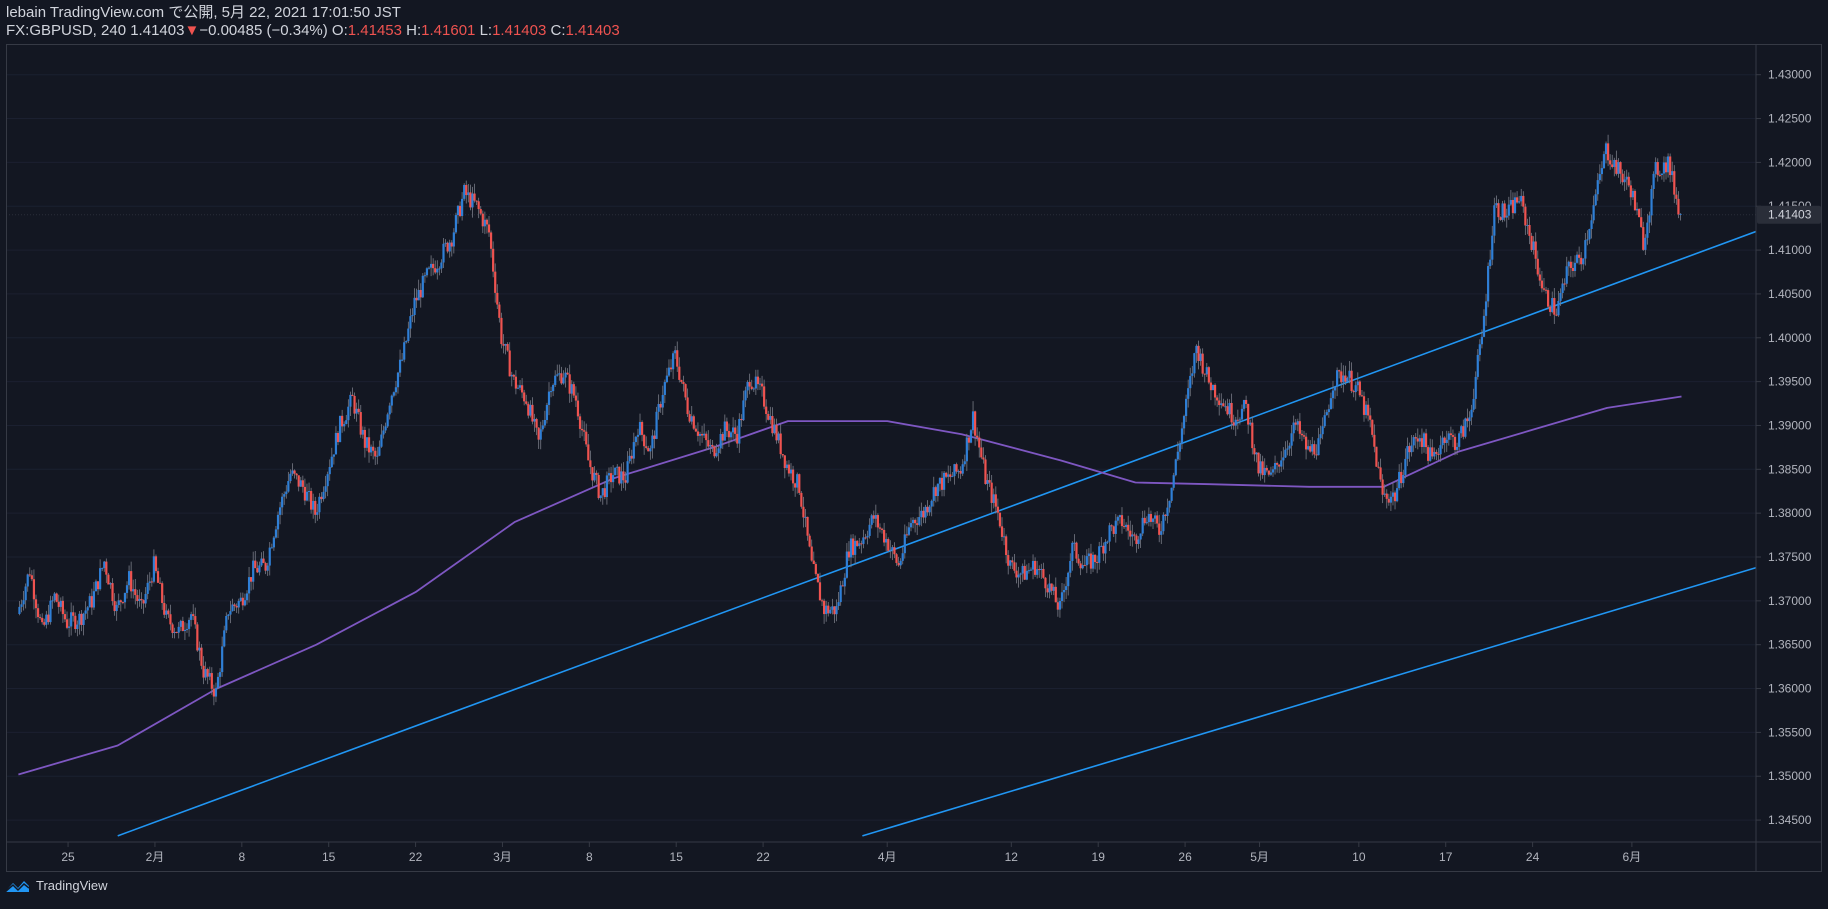 The height and width of the screenshot is (909, 1828). I want to click on x-tick-label: 4月, so click(887, 857).